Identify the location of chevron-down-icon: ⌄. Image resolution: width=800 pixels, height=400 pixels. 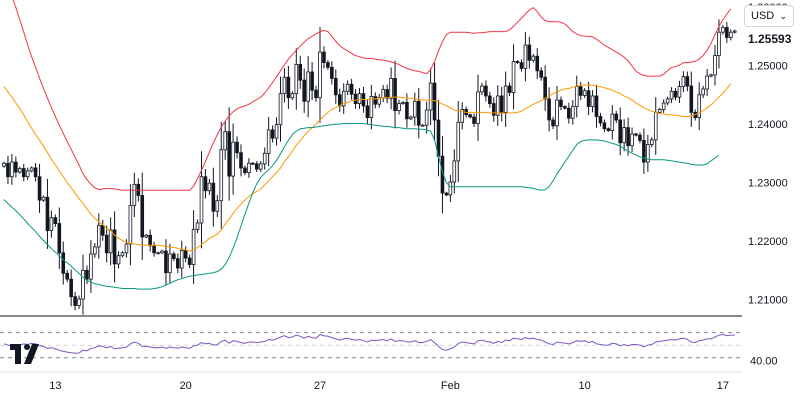
(783, 15).